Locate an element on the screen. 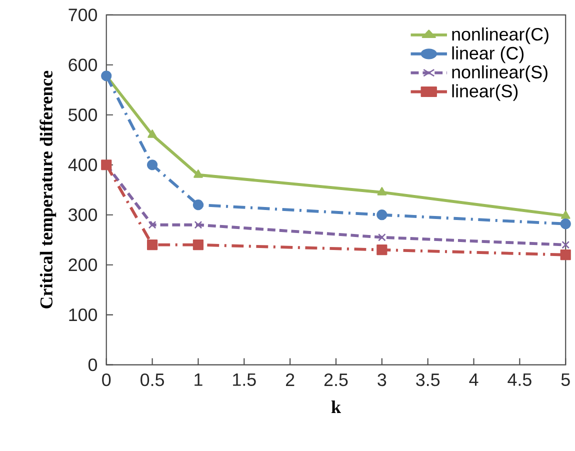  y-tick-label: 0 is located at coordinates (93, 364).